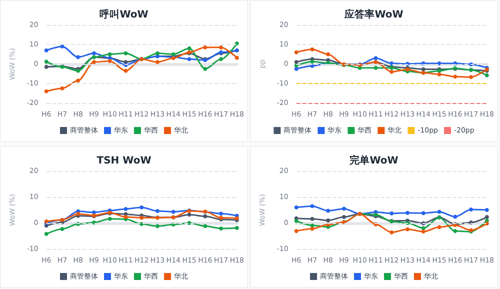 This screenshot has width=500, height=289. What do you see at coordinates (124, 14) in the screenshot?
I see `chart-title: 呼叫WoW` at bounding box center [124, 14].